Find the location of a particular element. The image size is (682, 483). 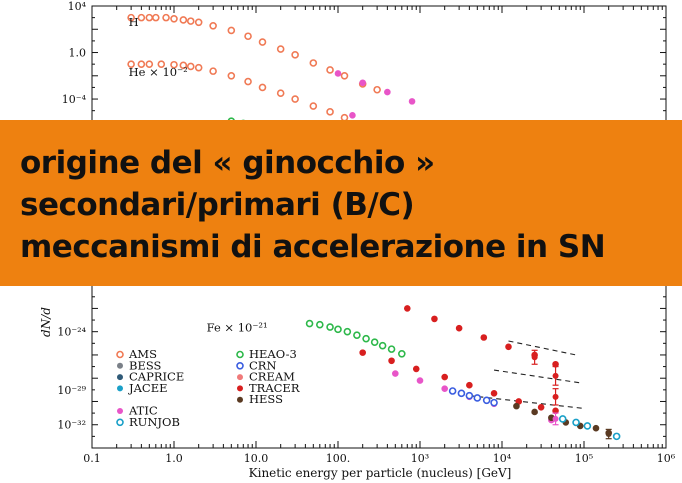

legend-label: CREAM is located at coordinates (272, 377).